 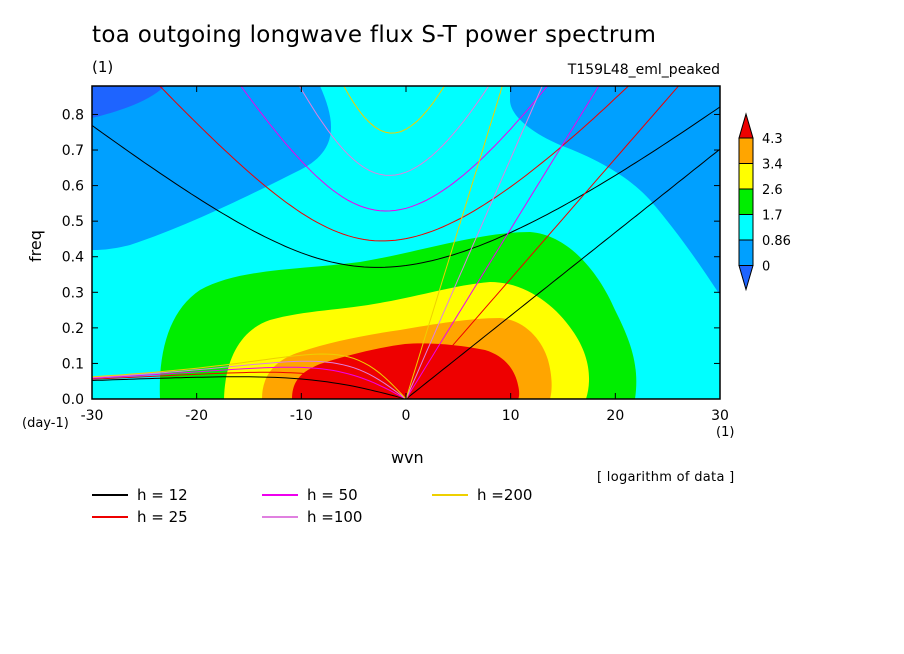 What do you see at coordinates (110, 517) in the screenshot?
I see `legend-line-h25` at bounding box center [110, 517].